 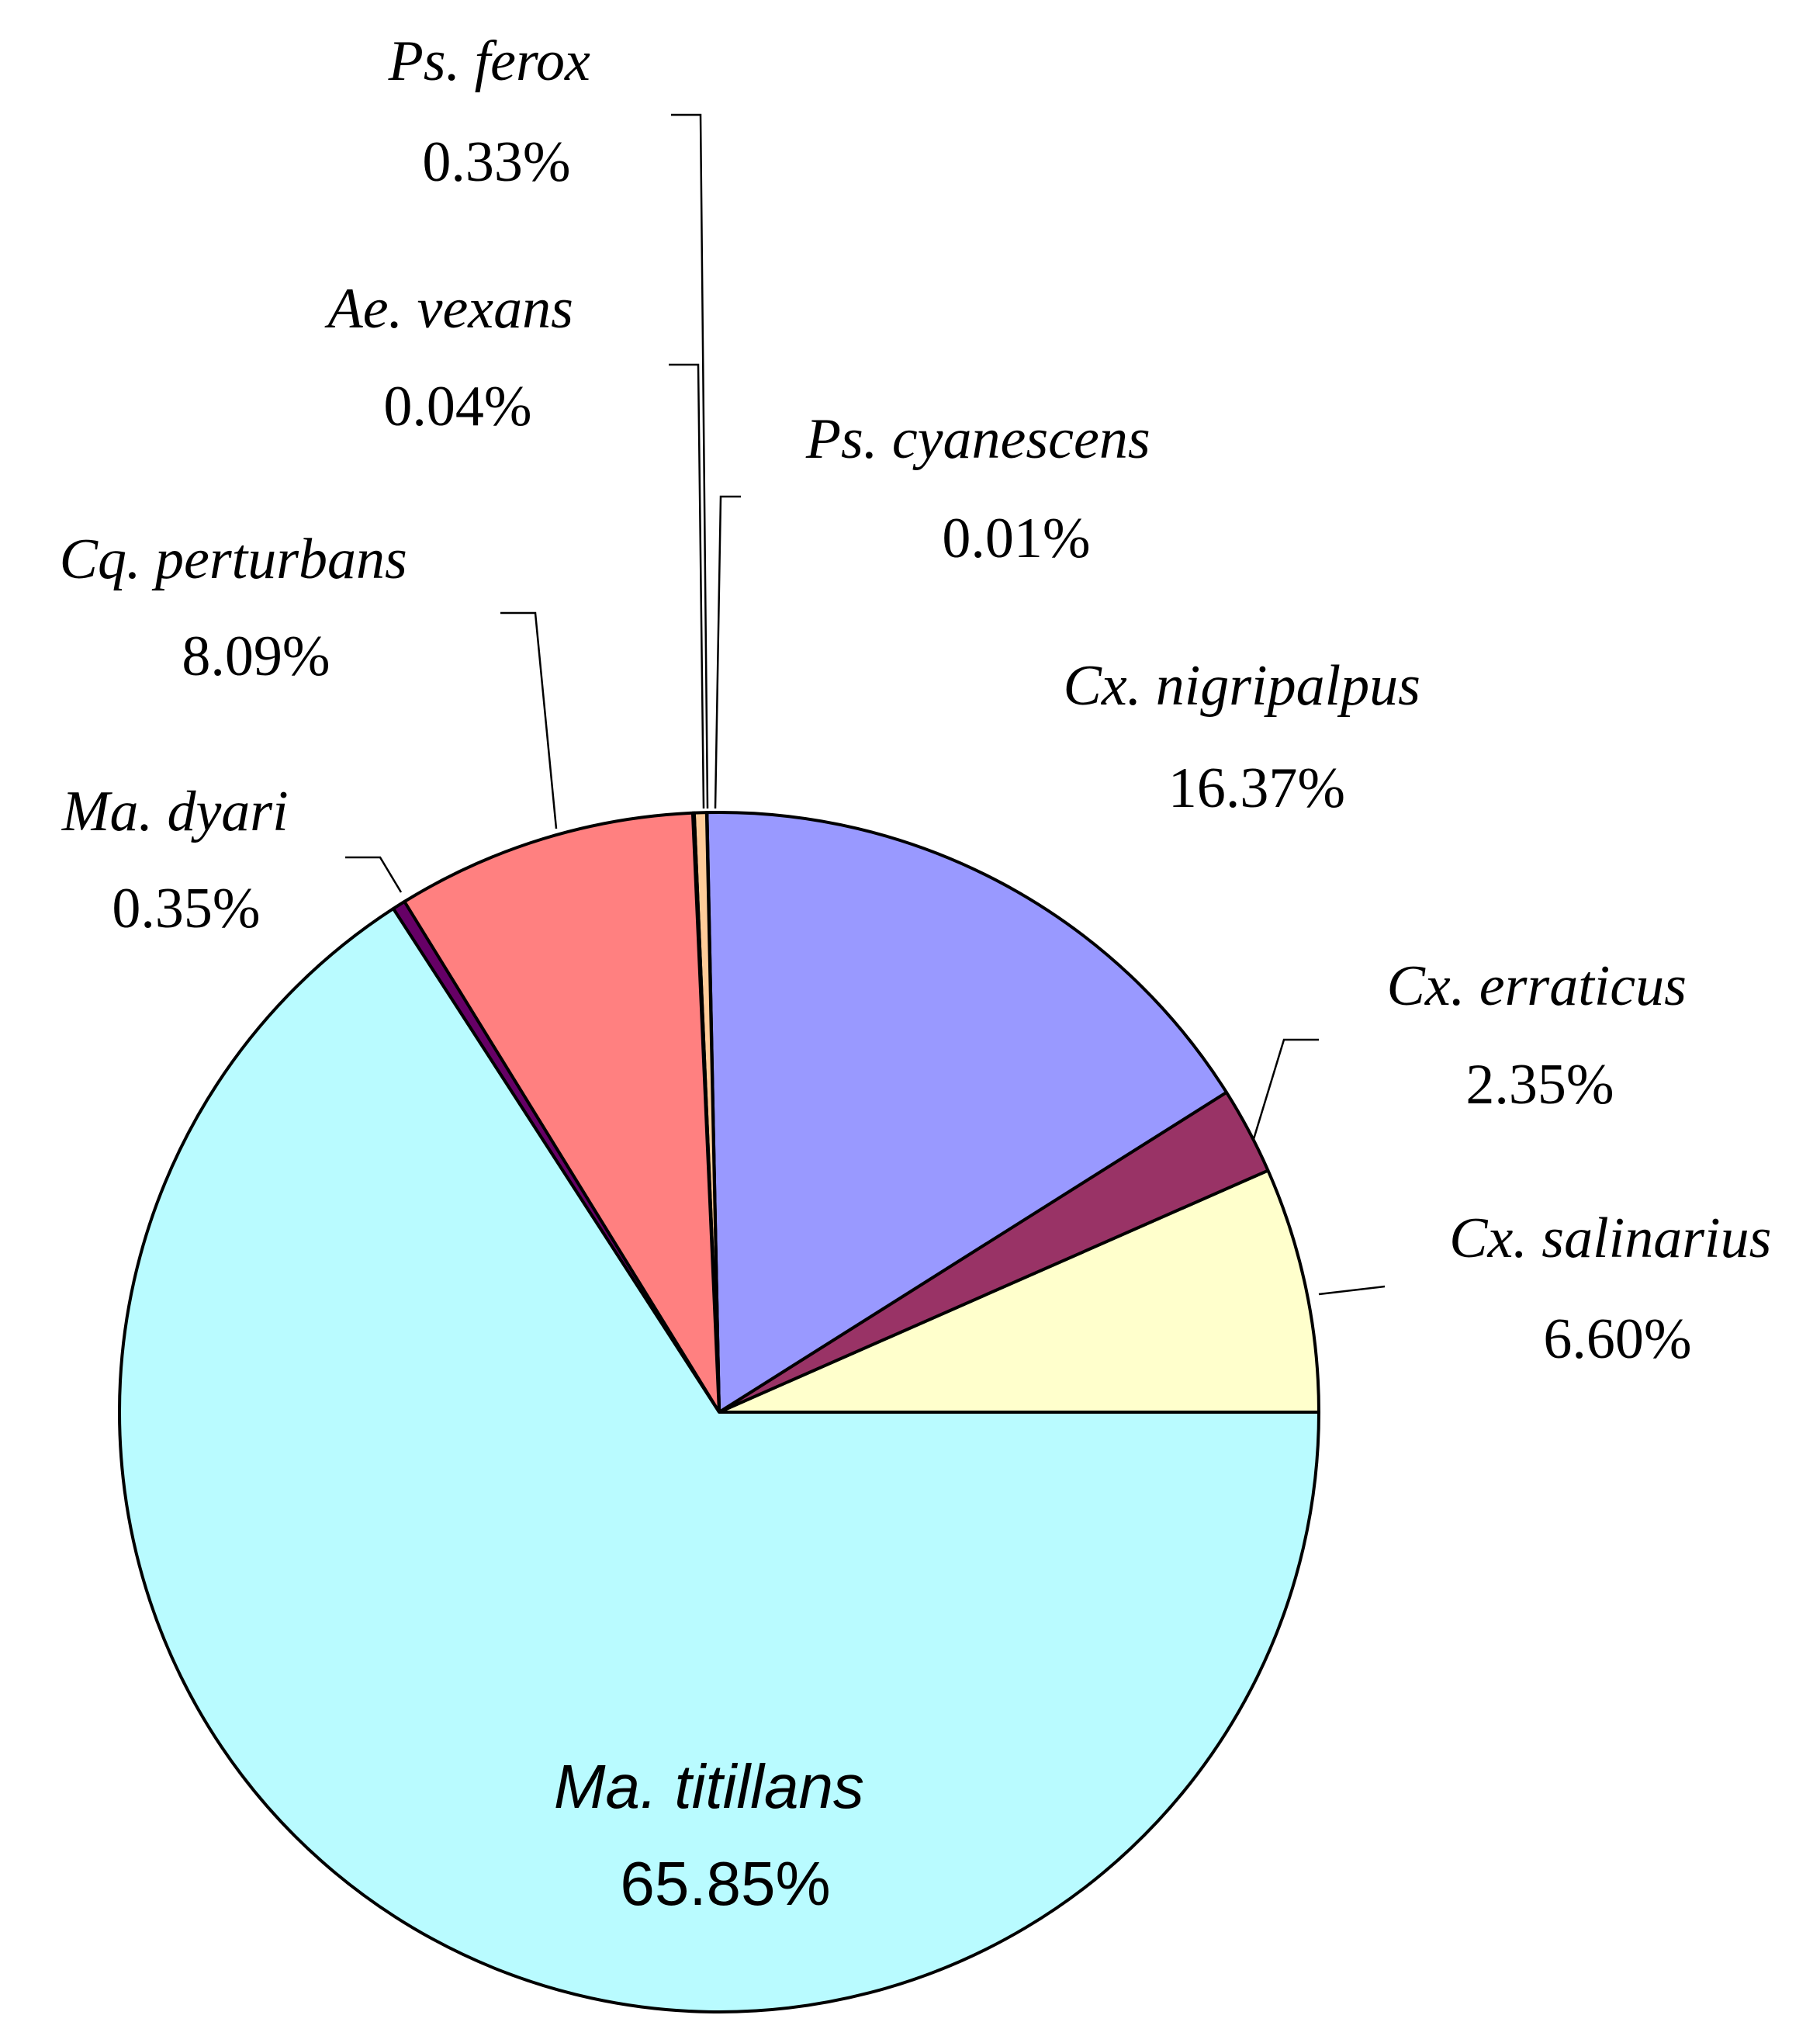 What do you see at coordinates (1352, 1290) in the screenshot?
I see `leader-line-cx-salinarius` at bounding box center [1352, 1290].